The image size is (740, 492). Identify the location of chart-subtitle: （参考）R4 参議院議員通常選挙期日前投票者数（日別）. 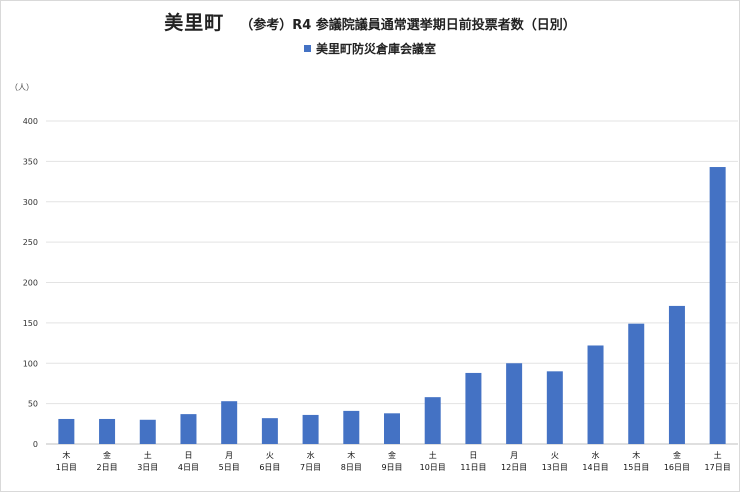
(408, 25).